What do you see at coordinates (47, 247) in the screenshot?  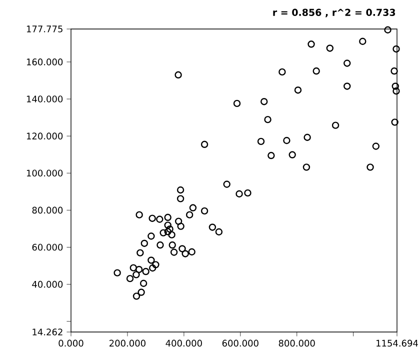 I see `y-tick-label: 60.000` at bounding box center [47, 247].